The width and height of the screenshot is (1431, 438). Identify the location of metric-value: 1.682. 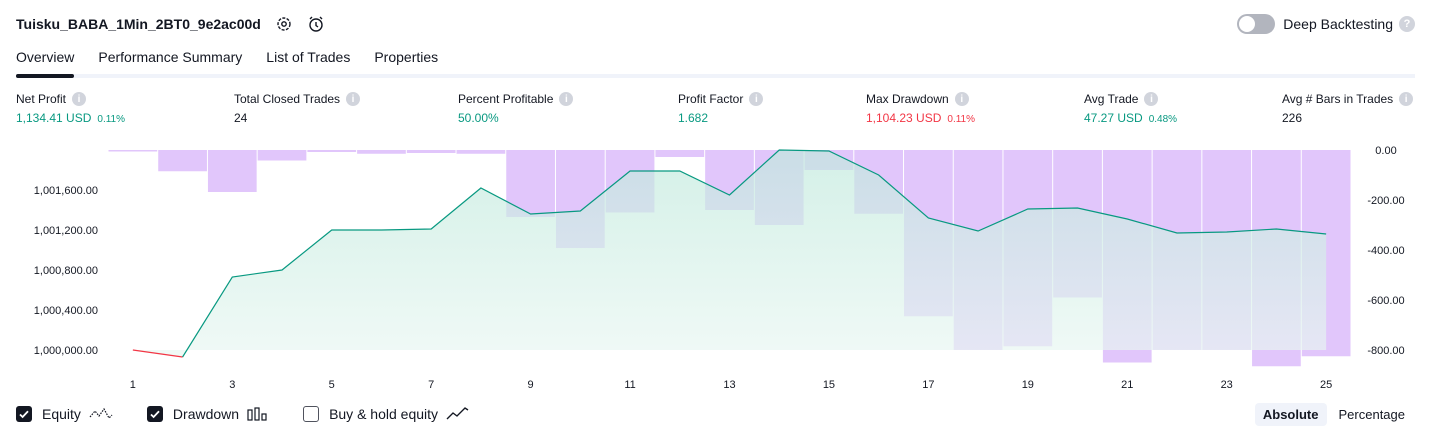
(693, 118).